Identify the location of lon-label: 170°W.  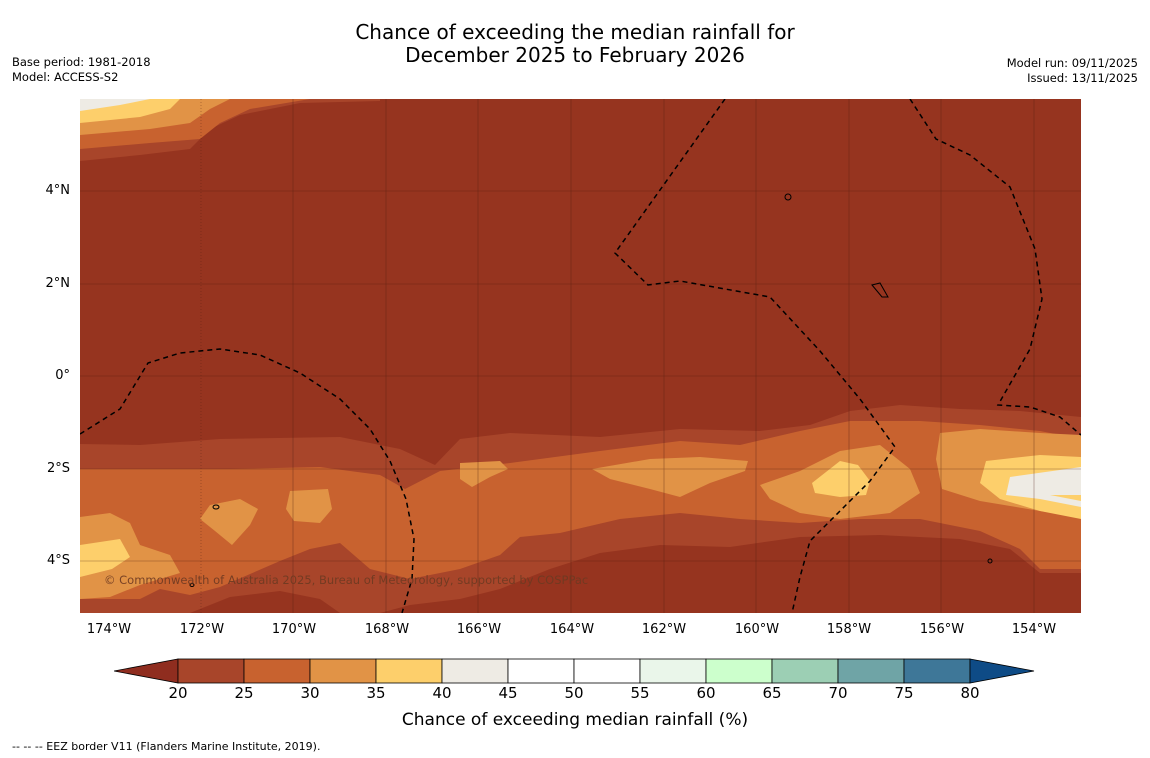
(294, 629).